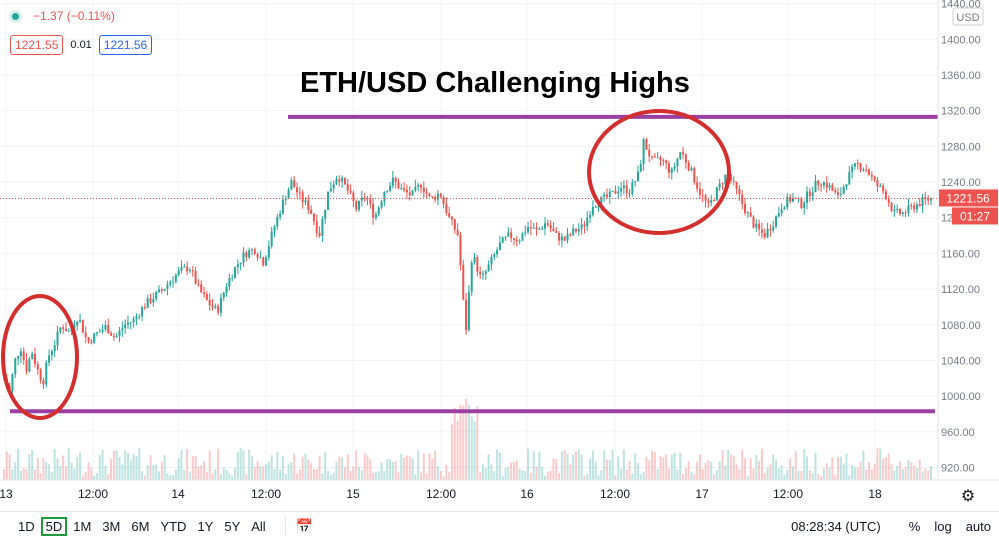  I want to click on timeframe-1d: 1D, so click(26, 526).